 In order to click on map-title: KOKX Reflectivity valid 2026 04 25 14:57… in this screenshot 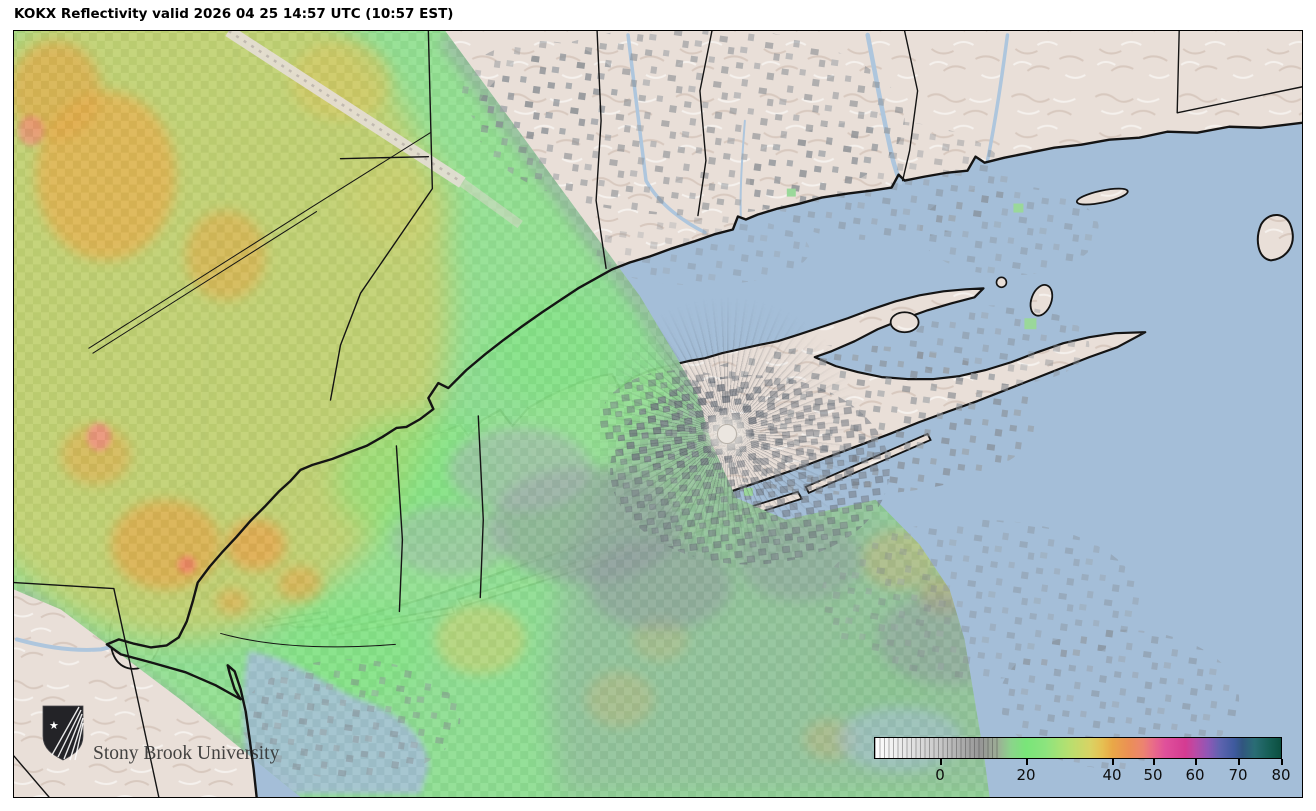, I will do `click(234, 14)`.